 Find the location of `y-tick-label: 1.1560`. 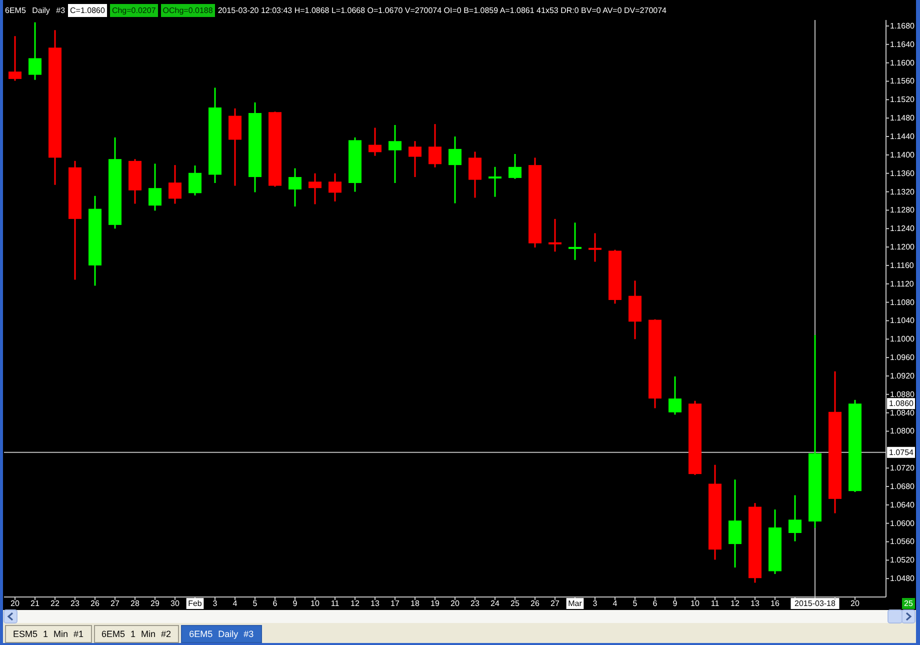

y-tick-label: 1.1560 is located at coordinates (903, 81).